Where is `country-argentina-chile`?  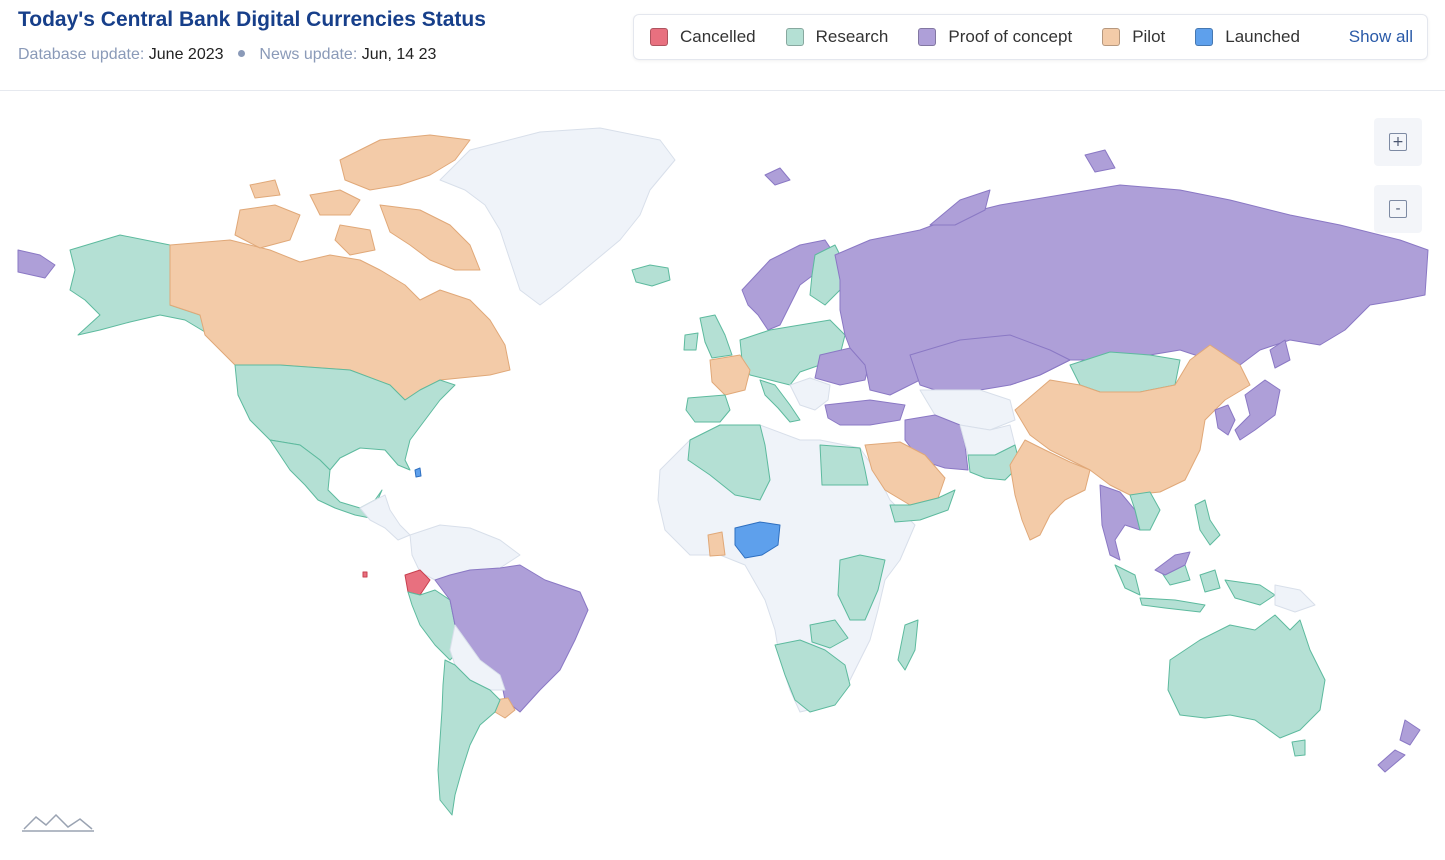
country-argentina-chile is located at coordinates (469, 737).